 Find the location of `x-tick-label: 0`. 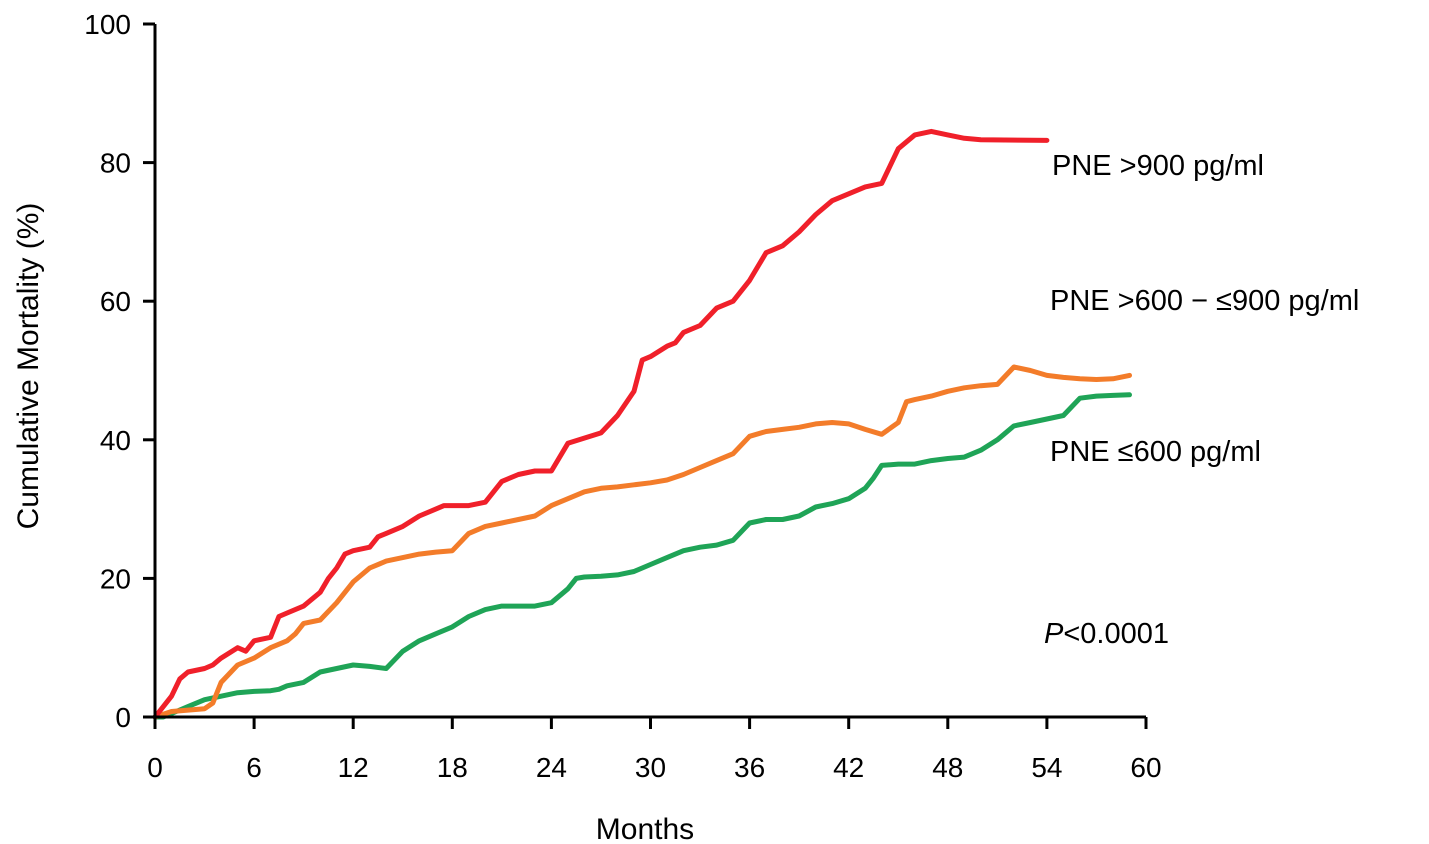

x-tick-label: 0 is located at coordinates (155, 767).